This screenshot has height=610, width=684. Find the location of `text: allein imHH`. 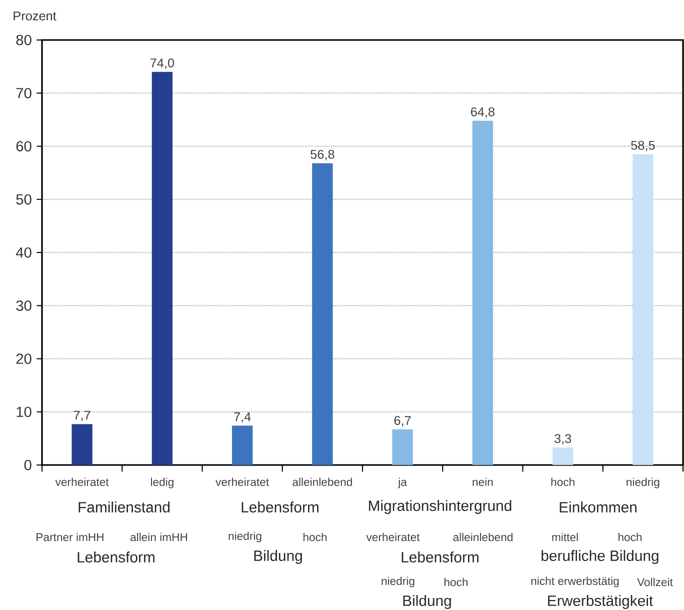

text: allein imHH is located at coordinates (159, 537).